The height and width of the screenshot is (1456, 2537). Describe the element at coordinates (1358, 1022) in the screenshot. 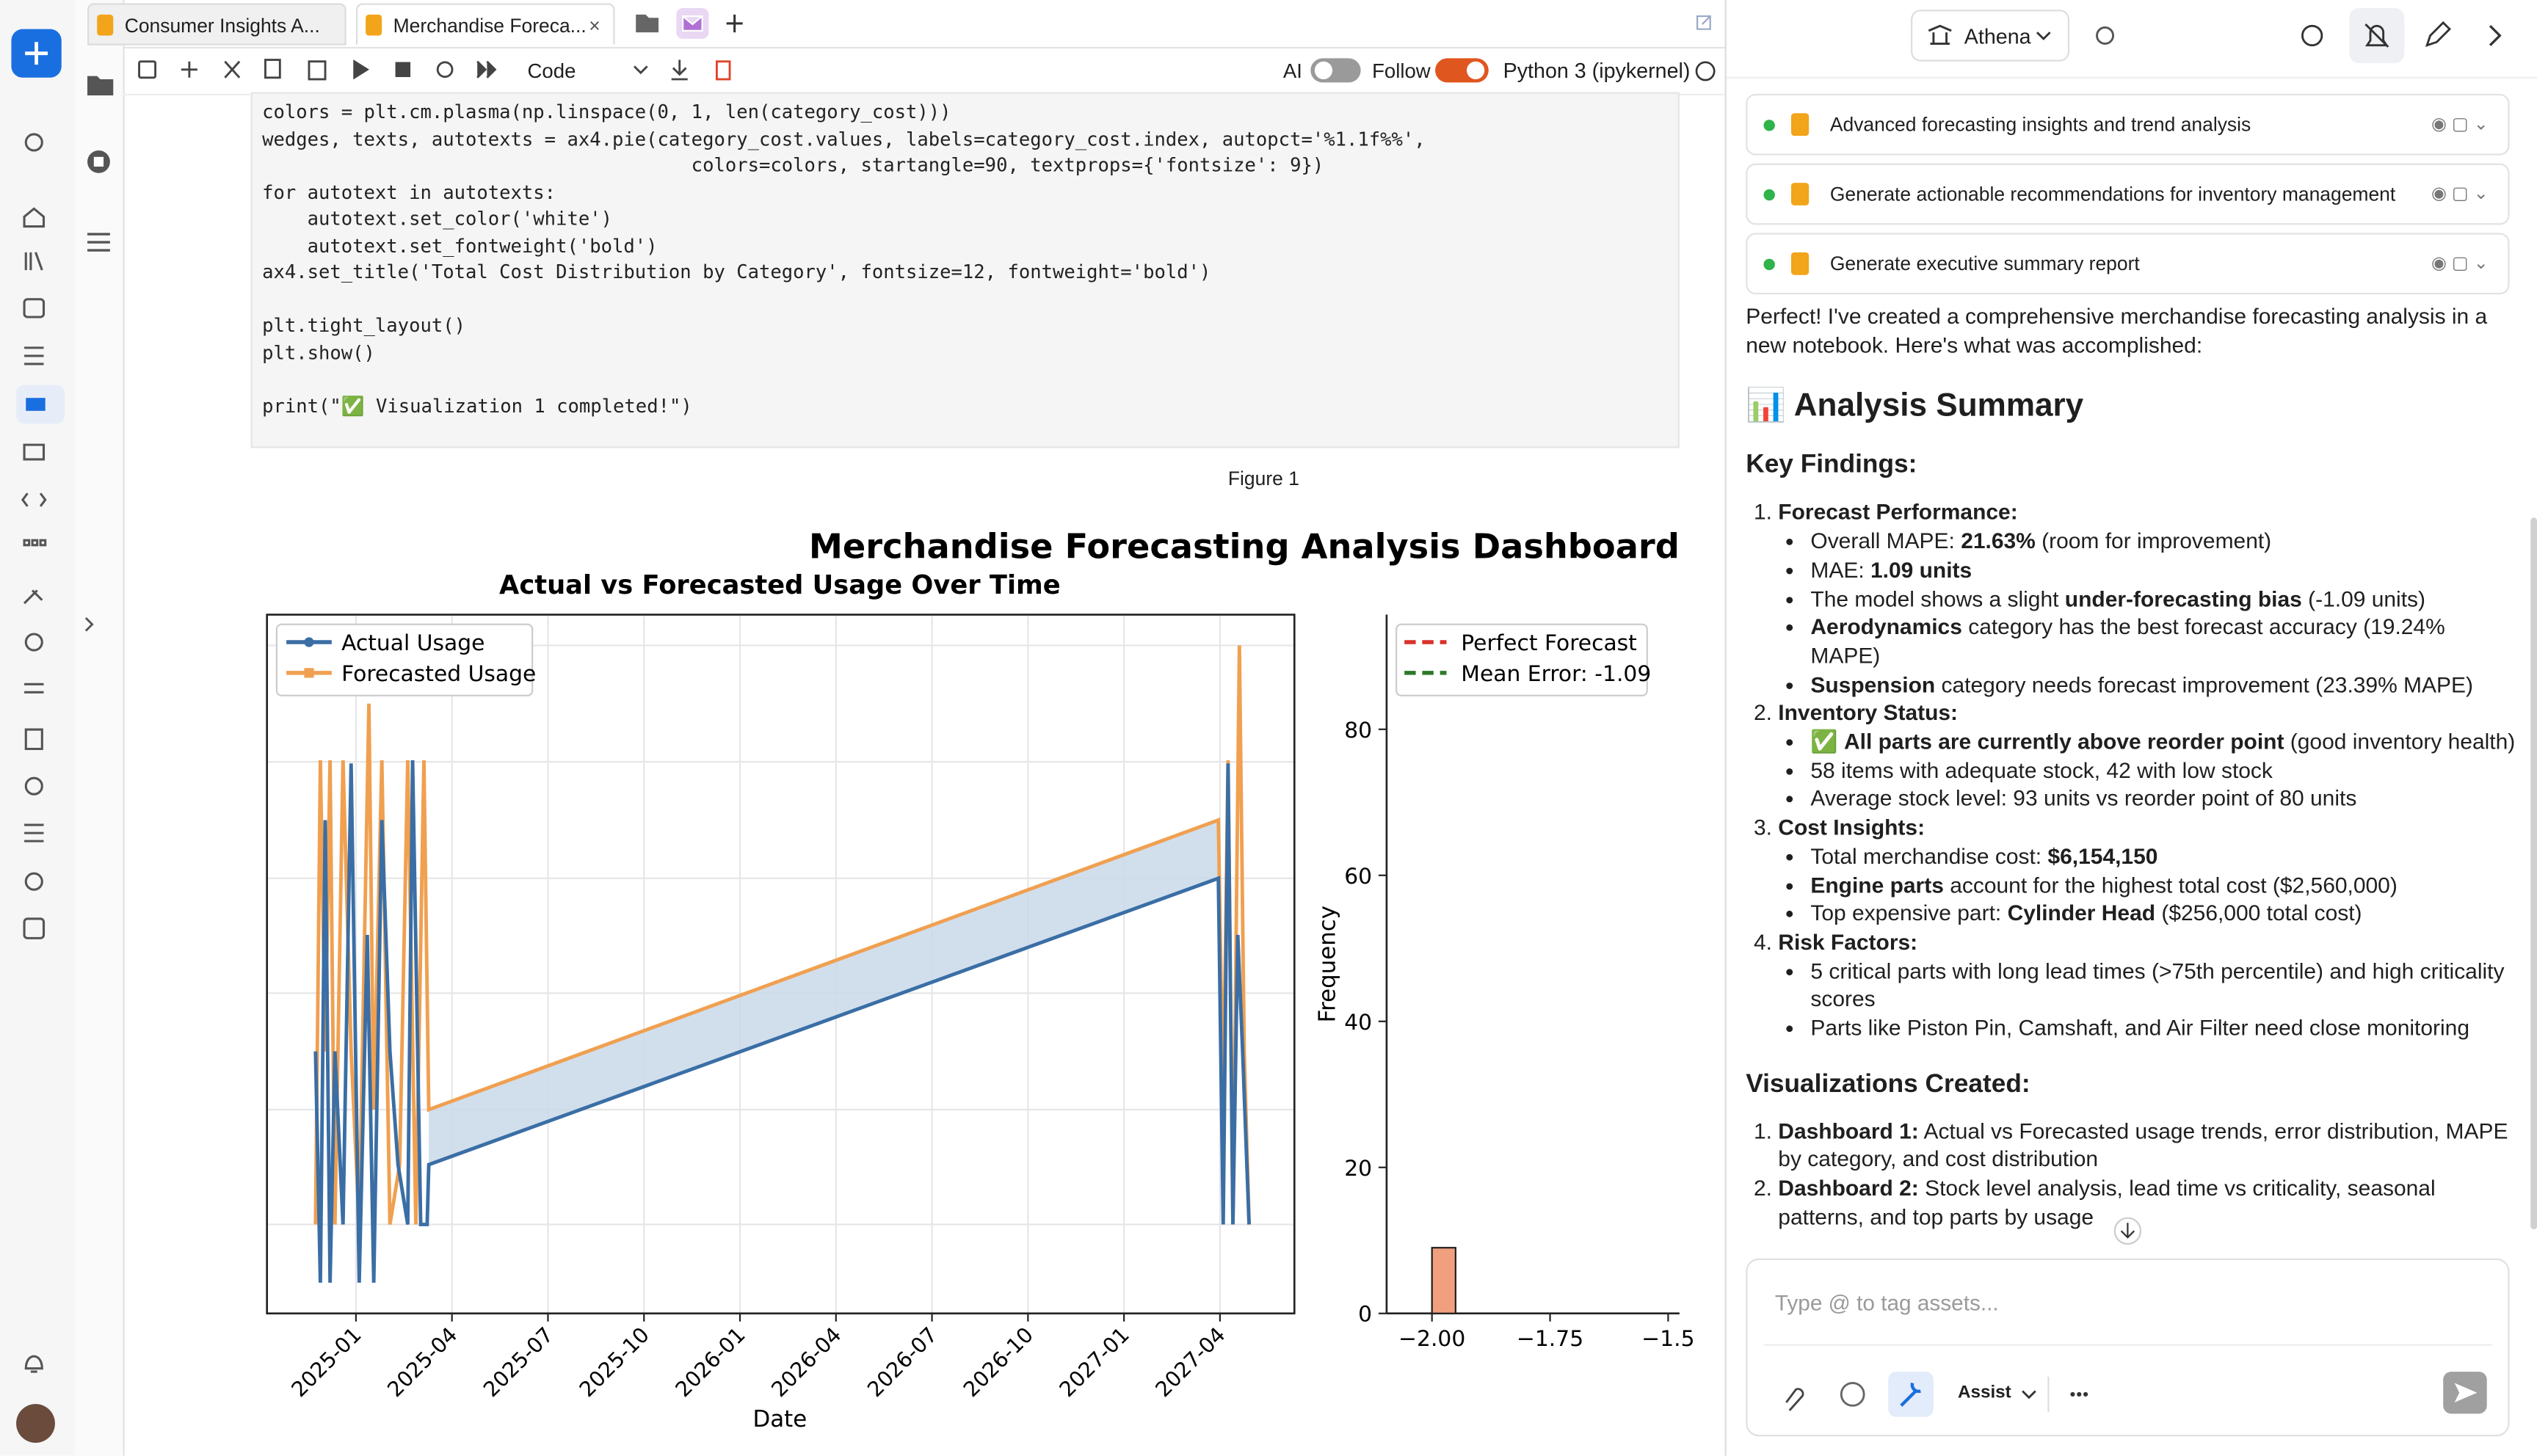

I see `y-tick-label: 40` at that location.